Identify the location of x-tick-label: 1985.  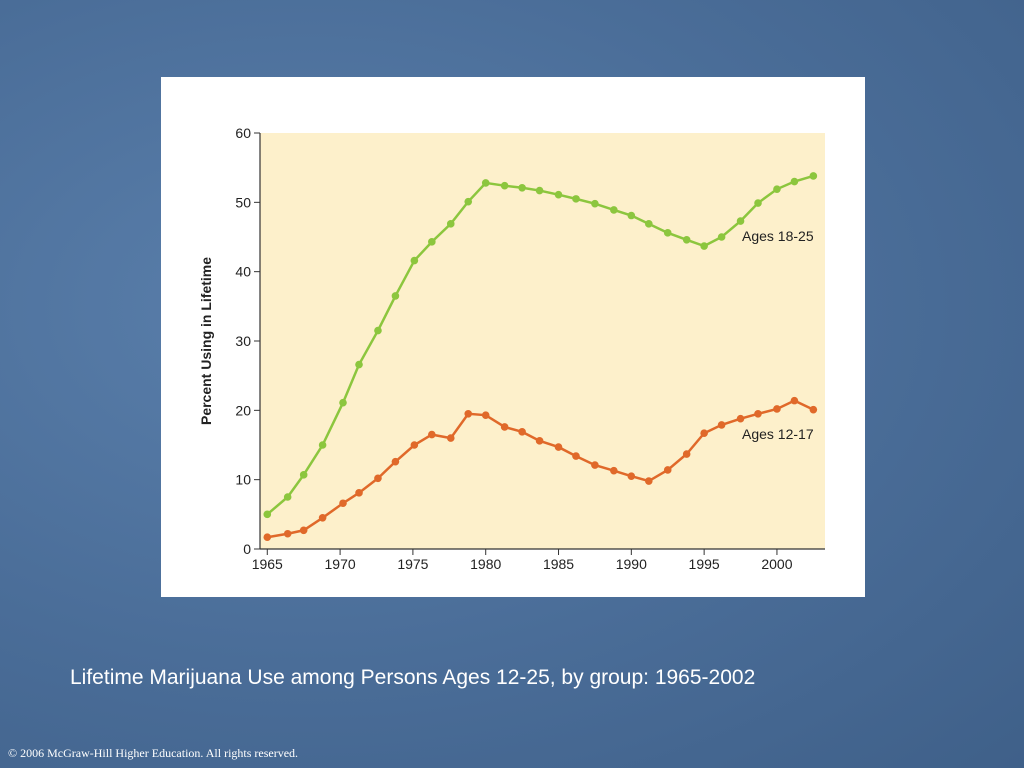
(558, 564).